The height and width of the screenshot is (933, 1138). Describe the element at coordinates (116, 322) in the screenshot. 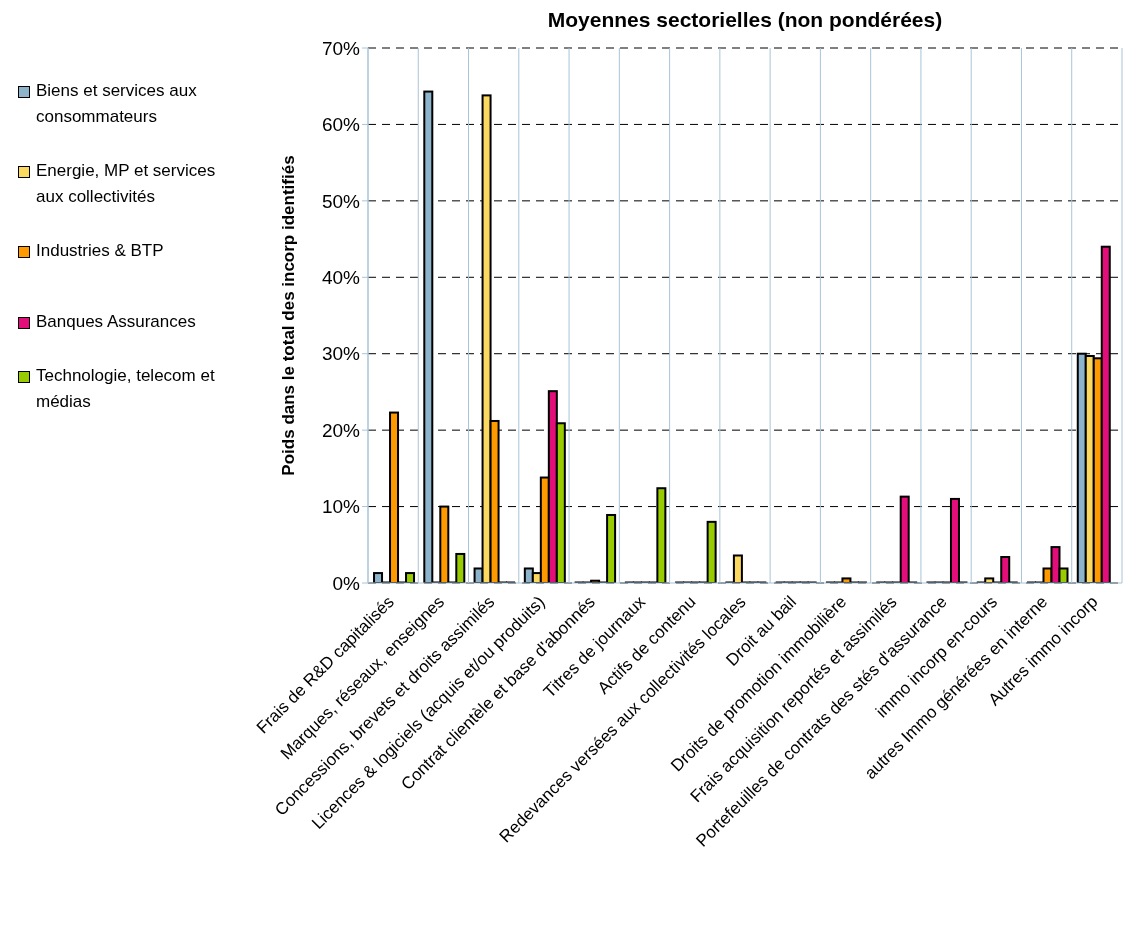

I see `legend-label: Banques Assurances` at that location.